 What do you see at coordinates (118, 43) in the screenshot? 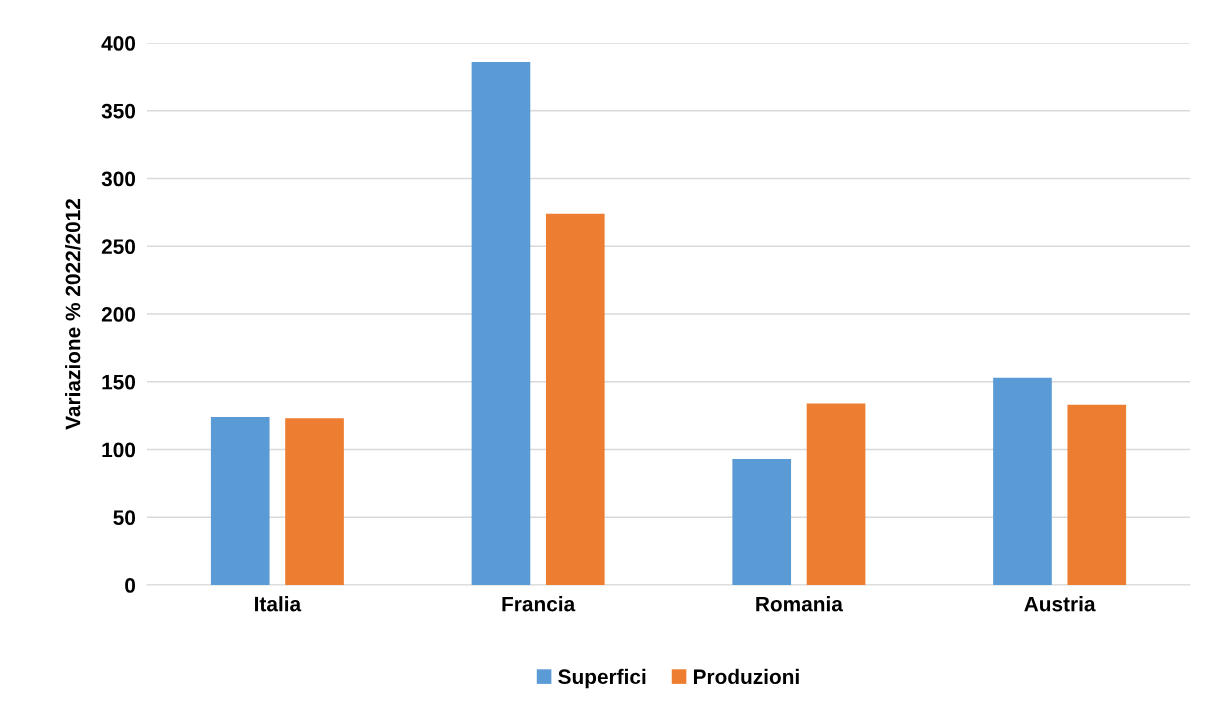
I see `y-tick-label: 400` at bounding box center [118, 43].